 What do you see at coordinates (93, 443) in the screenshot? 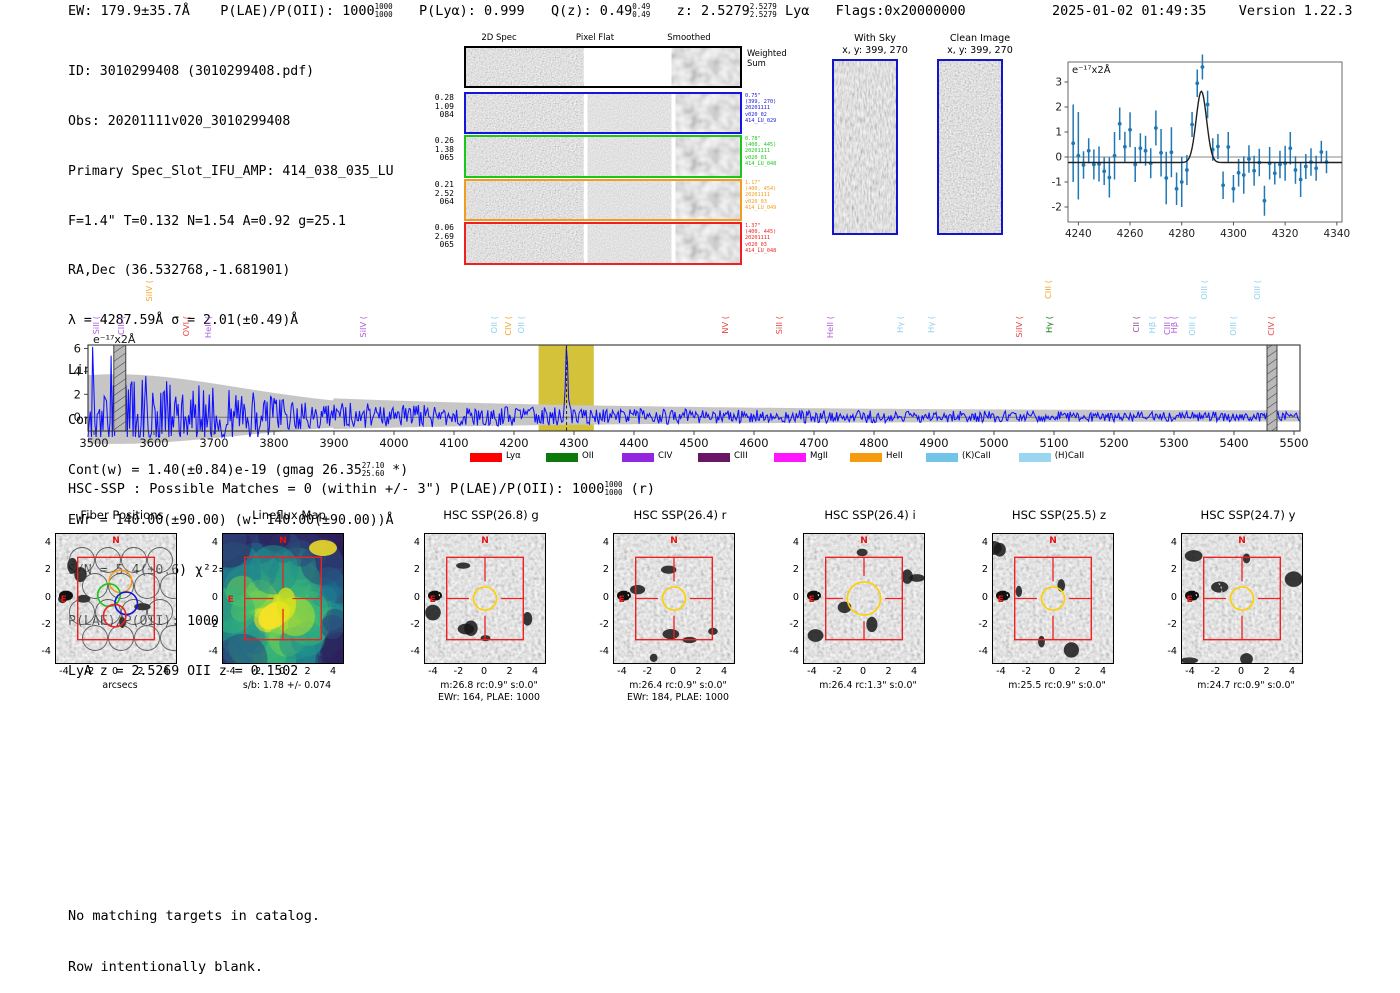
I see `spectrum-x-tick: 3500` at bounding box center [93, 443].